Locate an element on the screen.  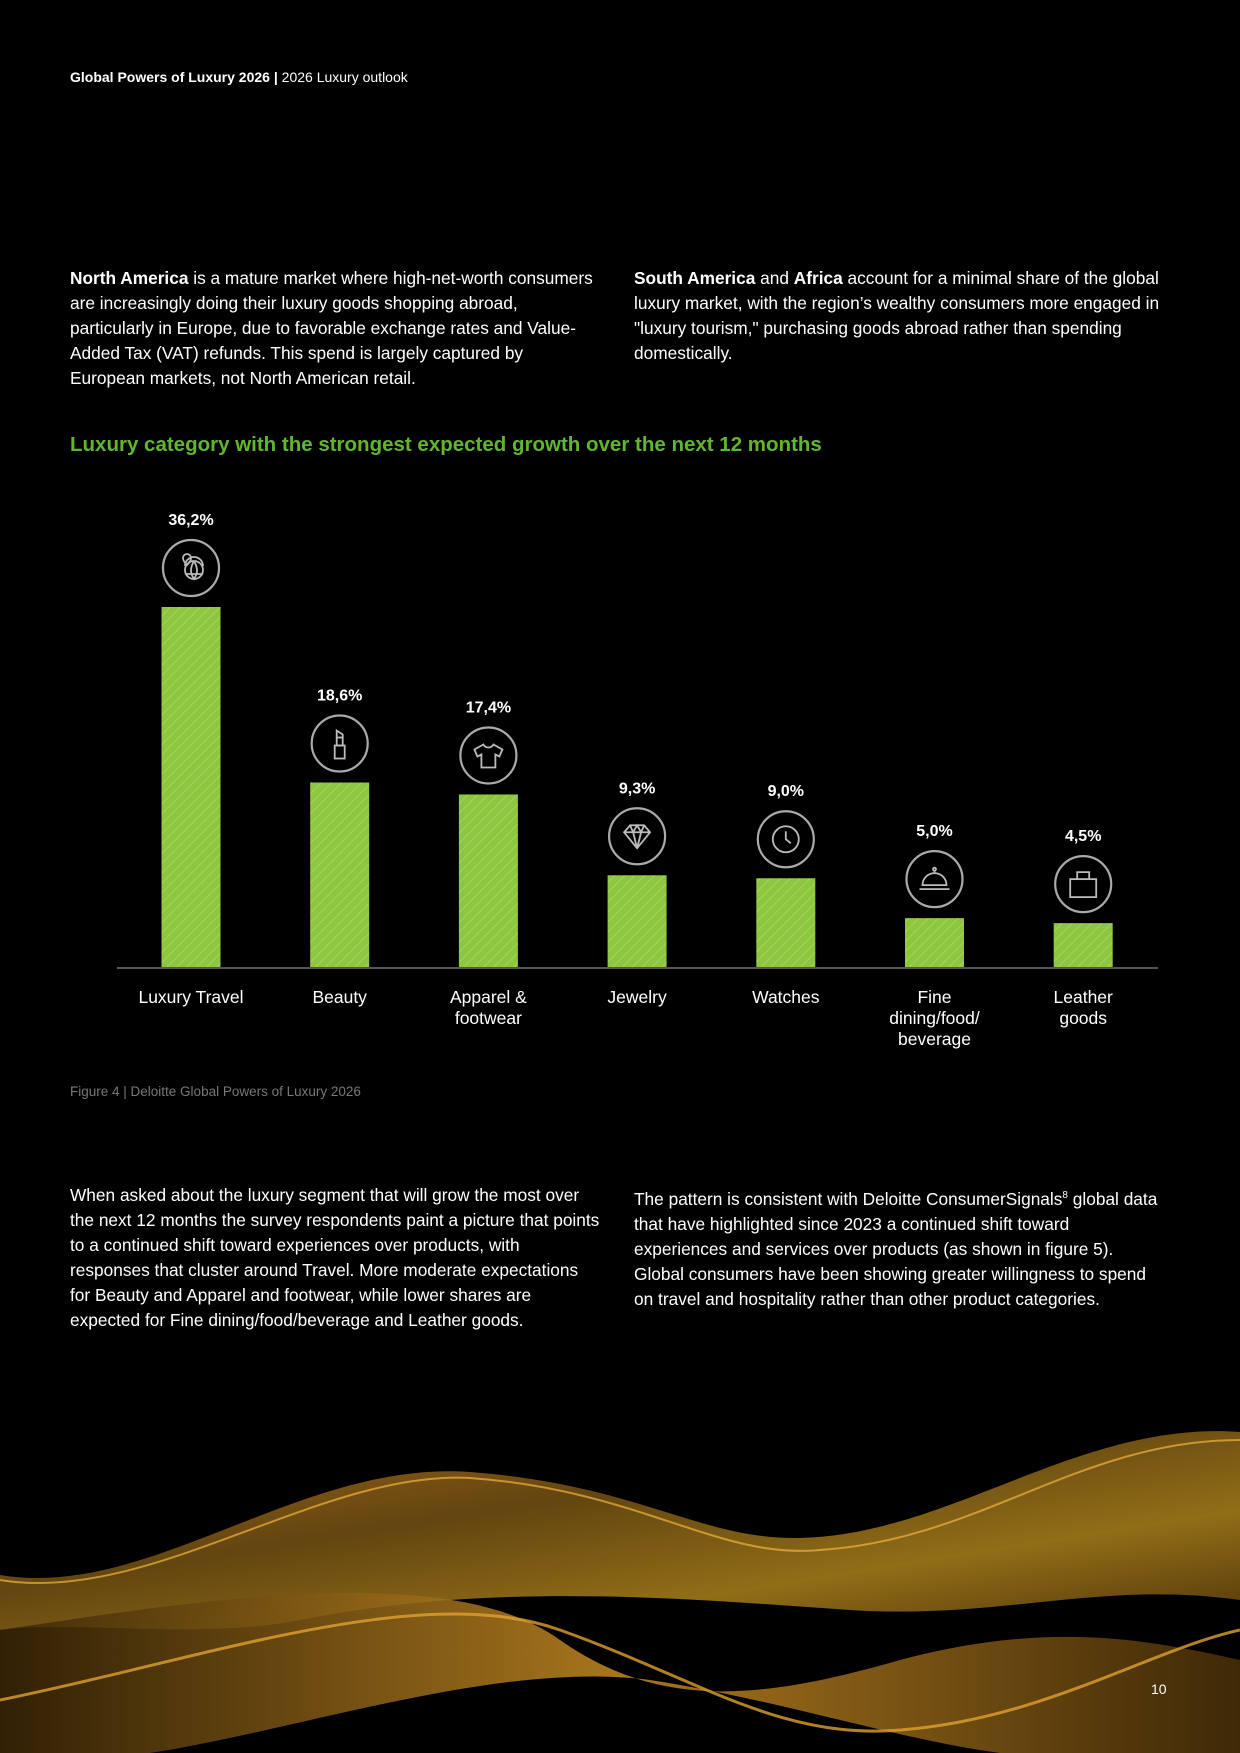
tshirt-icon is located at coordinates (488, 755).